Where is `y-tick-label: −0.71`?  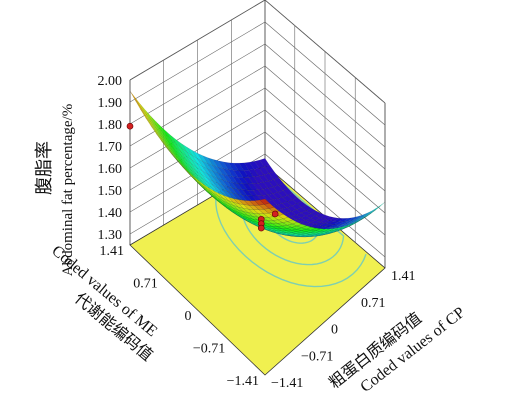
y-tick-label: −0.71 is located at coordinates (317, 356).